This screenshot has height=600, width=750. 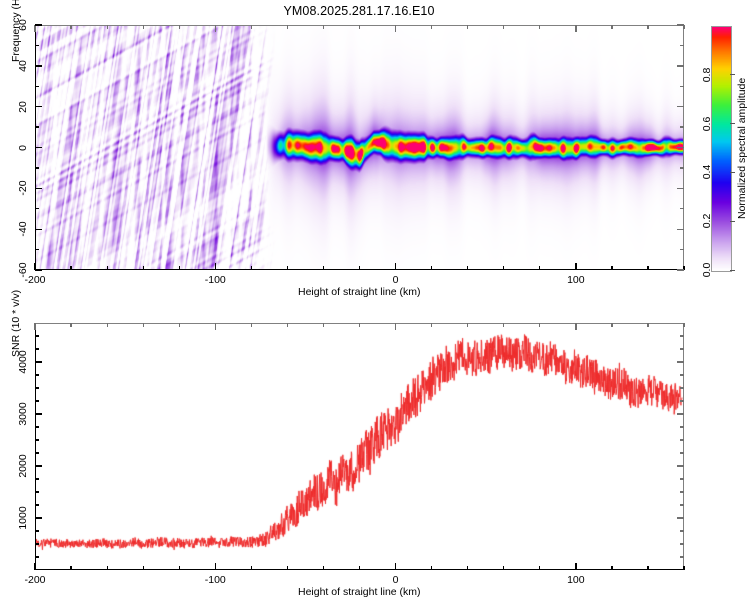 I want to click on x-tick-label: -200, so click(x=35, y=280).